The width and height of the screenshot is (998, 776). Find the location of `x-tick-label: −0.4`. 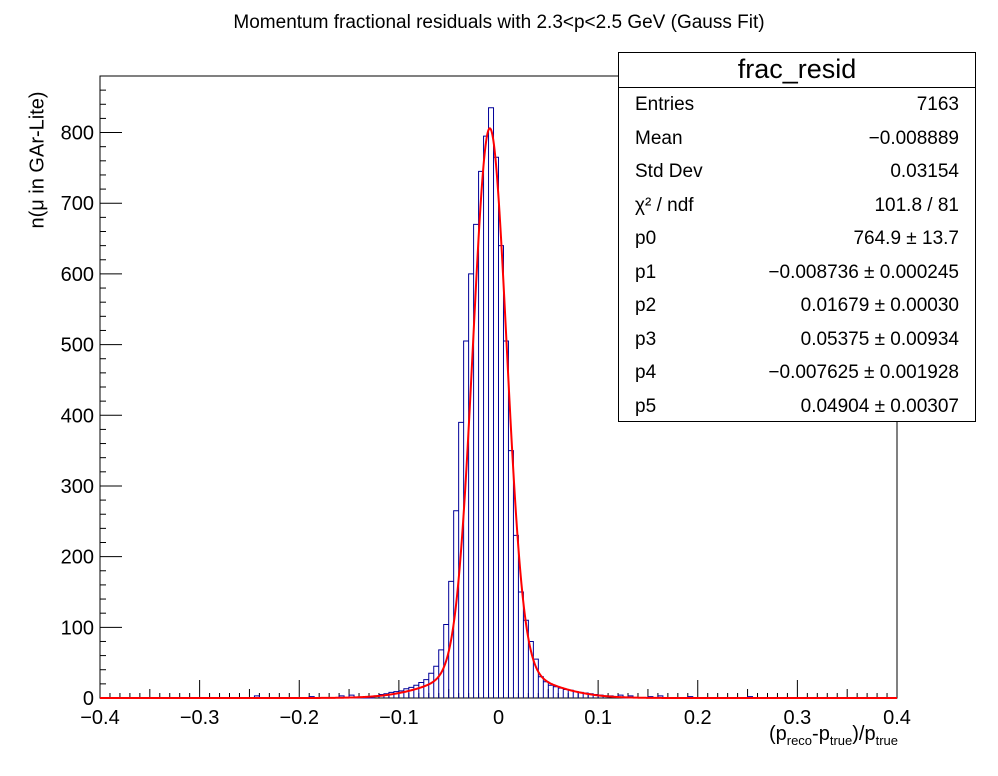

x-tick-label: −0.4 is located at coordinates (99, 718).